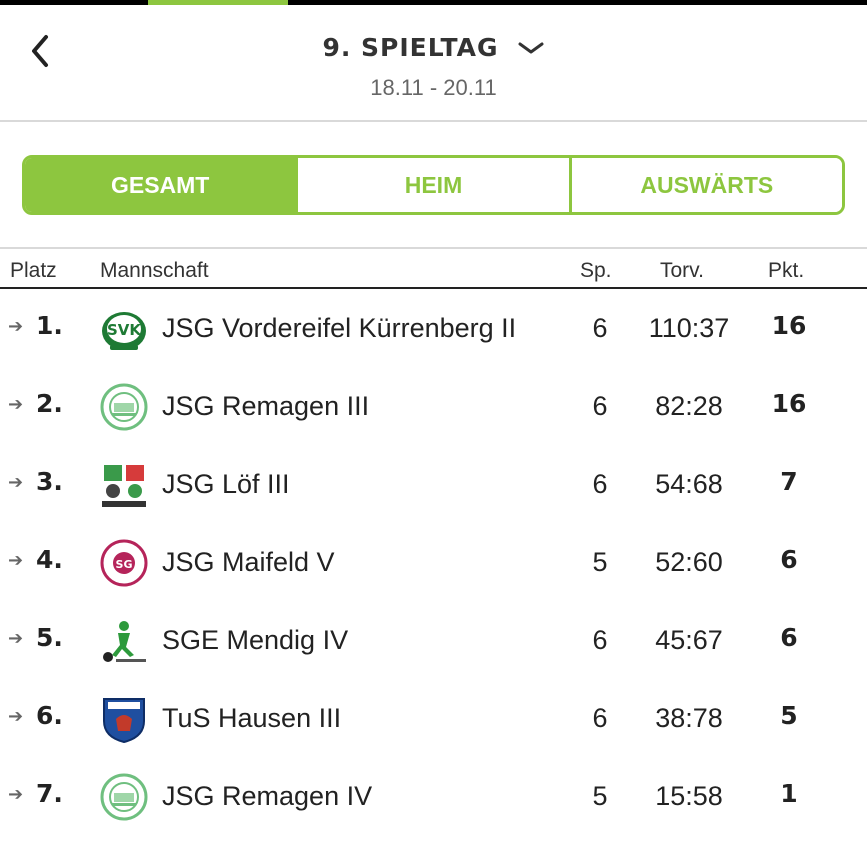 The image size is (867, 842). What do you see at coordinates (433, 796) in the screenshot?
I see `table-row: ➔ 7. JSG Remagen IV 5 15:58 1` at bounding box center [433, 796].